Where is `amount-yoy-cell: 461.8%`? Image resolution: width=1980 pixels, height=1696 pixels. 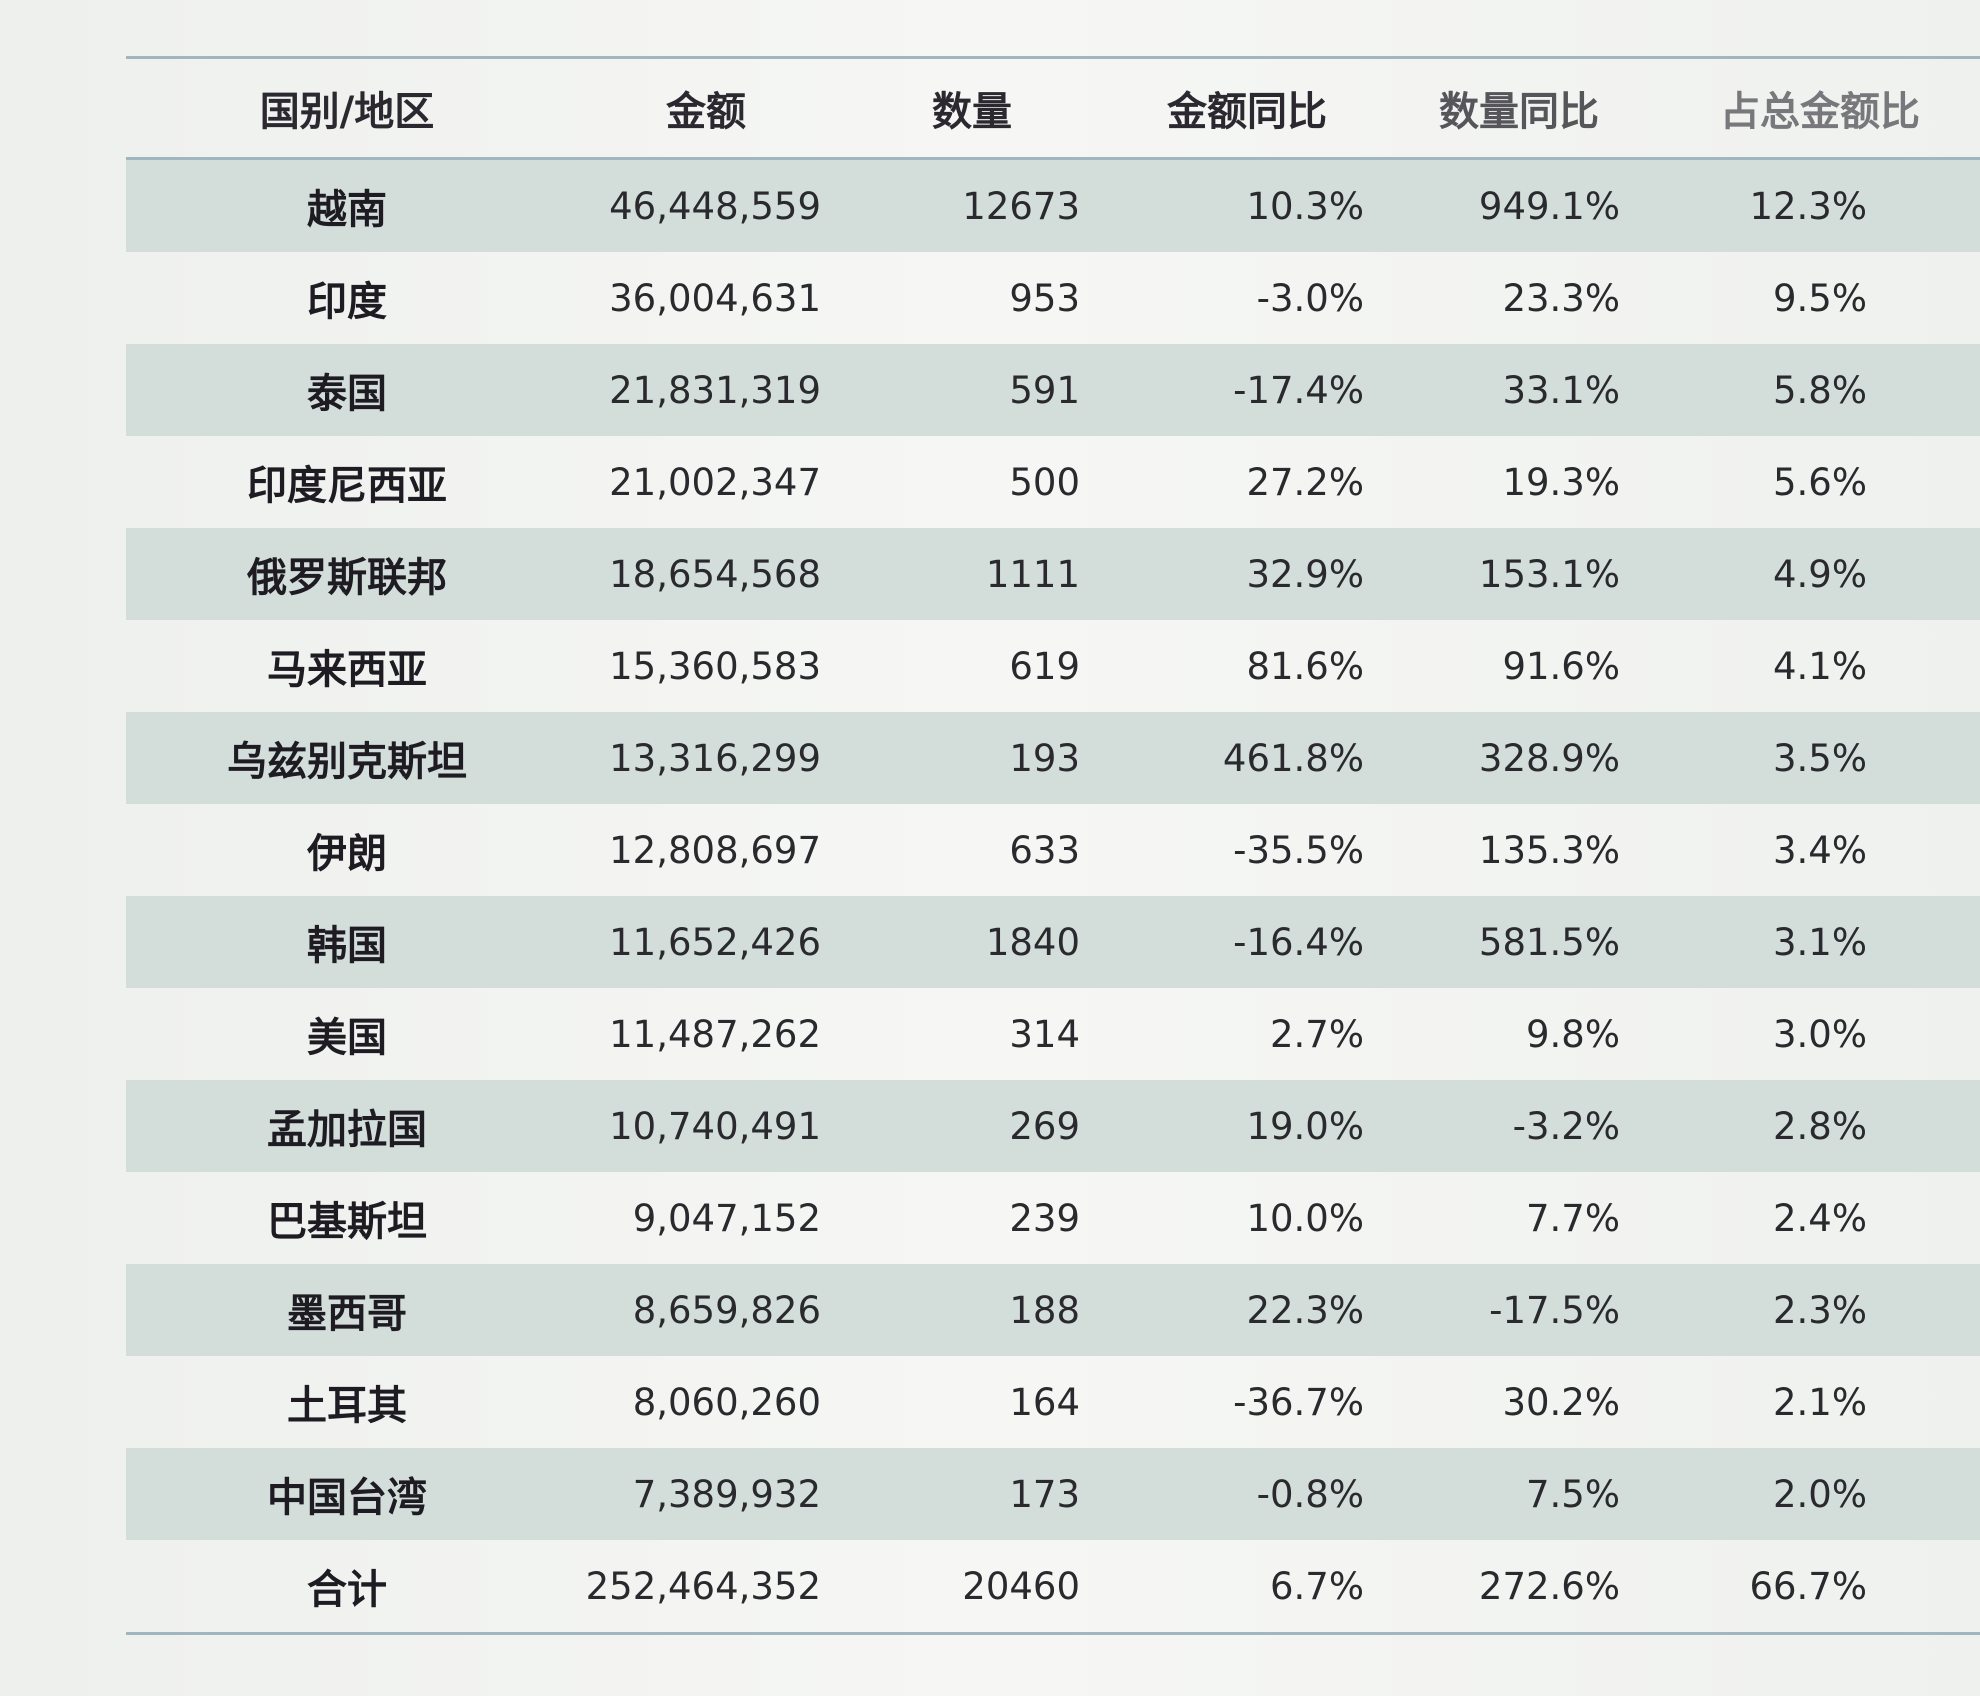
amount-yoy-cell: 461.8% is located at coordinates (1293, 758).